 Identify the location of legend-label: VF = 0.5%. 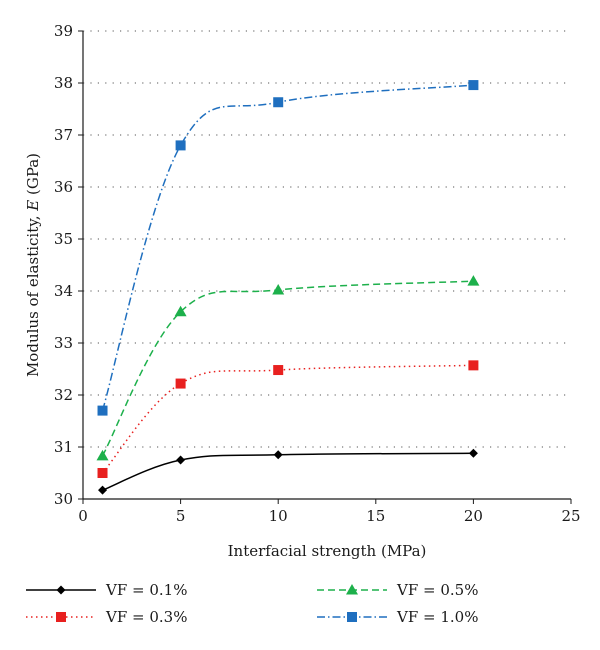
(437, 590).